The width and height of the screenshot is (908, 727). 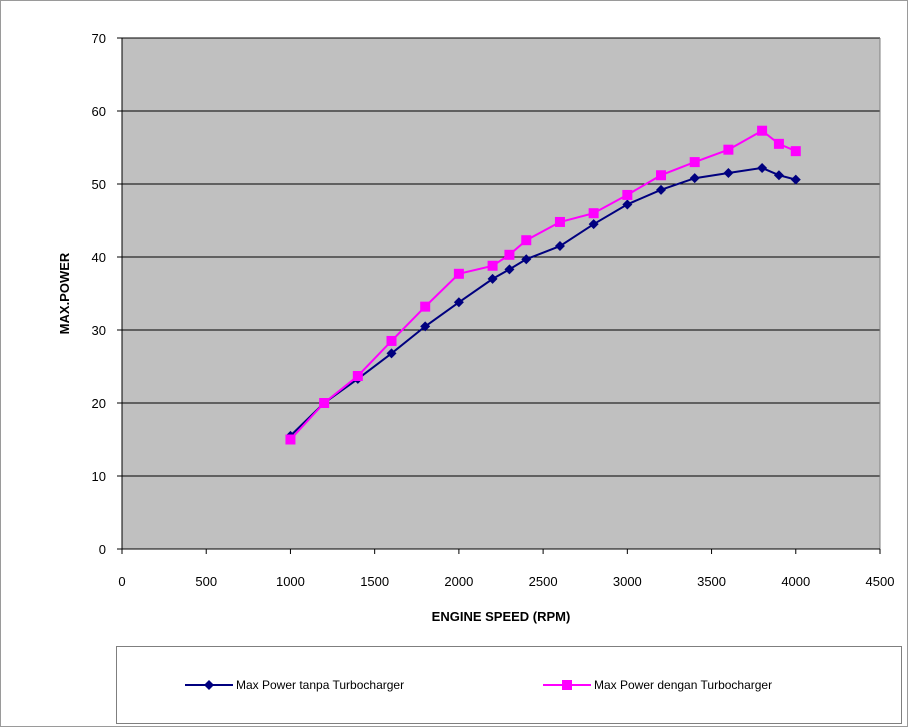 What do you see at coordinates (290, 581) in the screenshot?
I see `x-tick-label: 1000` at bounding box center [290, 581].